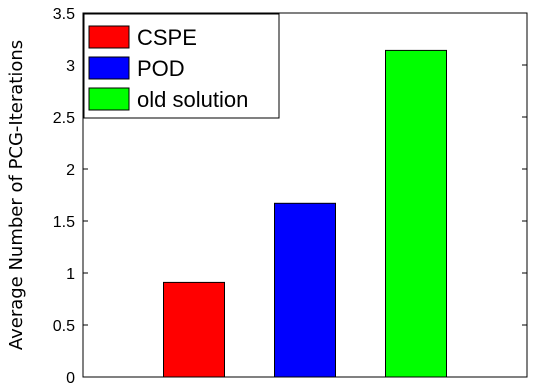 Image resolution: width=533 pixels, height=385 pixels. What do you see at coordinates (70, 66) in the screenshot?
I see `y-tick-label: 3` at bounding box center [70, 66].